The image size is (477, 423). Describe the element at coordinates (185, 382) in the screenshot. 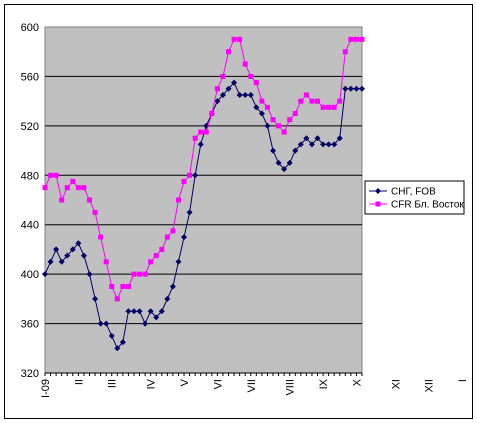

I see `x-tick-label: V` at that location.